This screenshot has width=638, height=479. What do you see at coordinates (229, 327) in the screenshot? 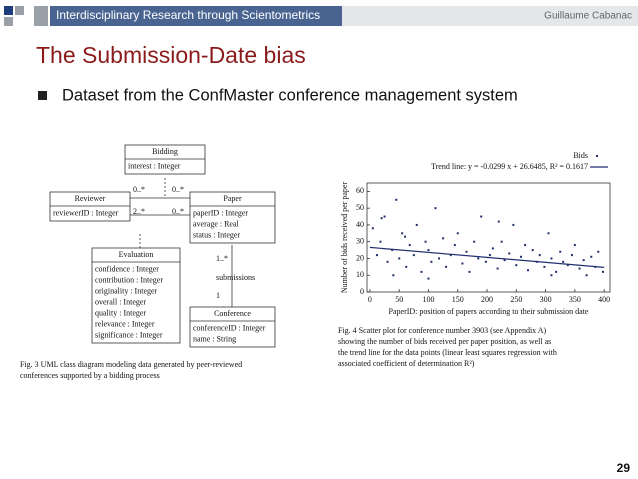
I see `uml-attribute: conferenceID : Integer` at bounding box center [229, 327].